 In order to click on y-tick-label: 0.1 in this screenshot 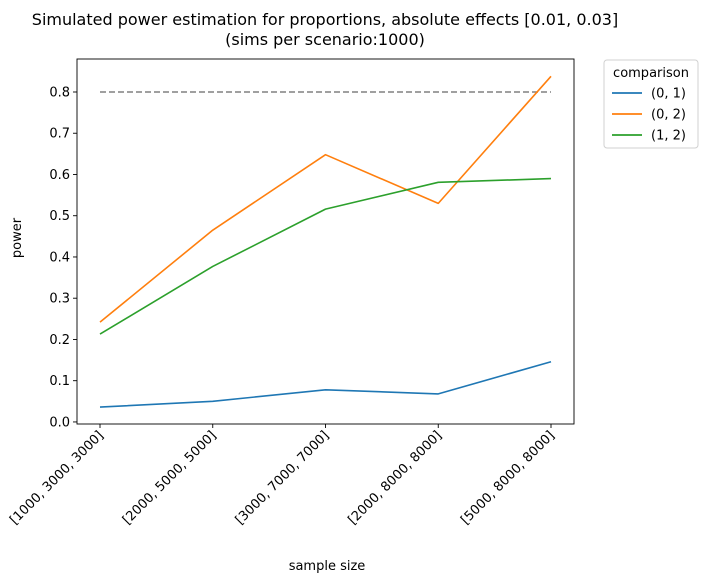, I will do `click(59, 381)`.